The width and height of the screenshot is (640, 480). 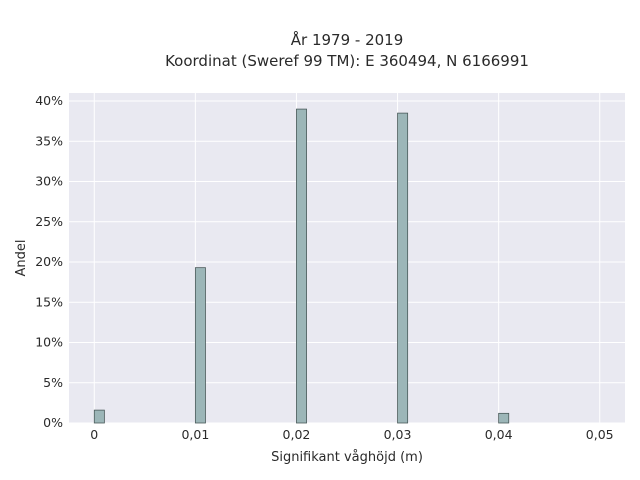 I want to click on y-axis-ticks: 0% 5% 10% 15% 20% 25% 30% 35% 40%, so click(x=49, y=261).